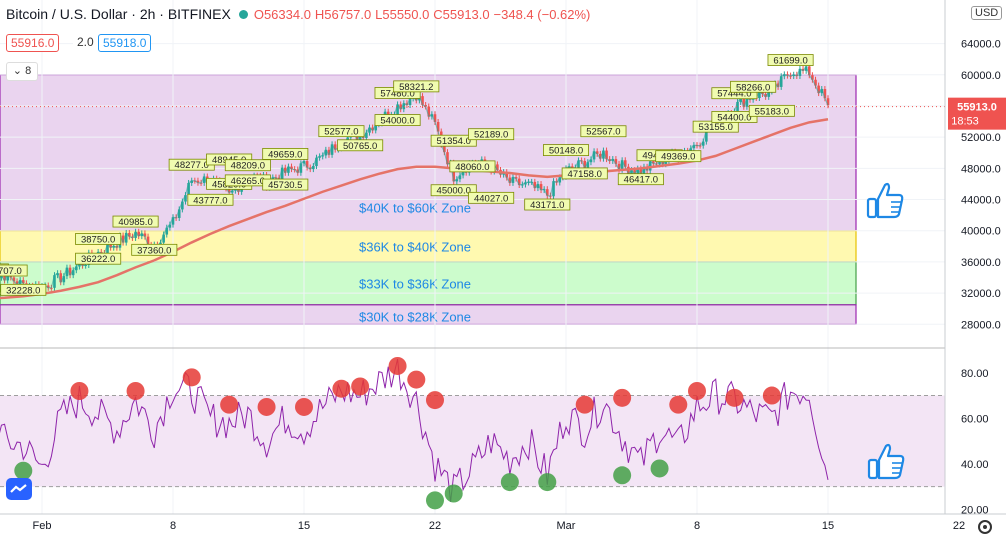 Image resolution: width=1006 pixels, height=540 pixels. I want to click on indicators-collapse-button: ⌄ 8, so click(22, 71).